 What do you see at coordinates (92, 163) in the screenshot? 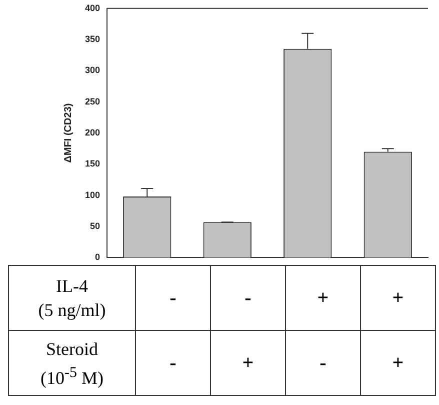
I see `y-tick-label: 150` at bounding box center [92, 163].